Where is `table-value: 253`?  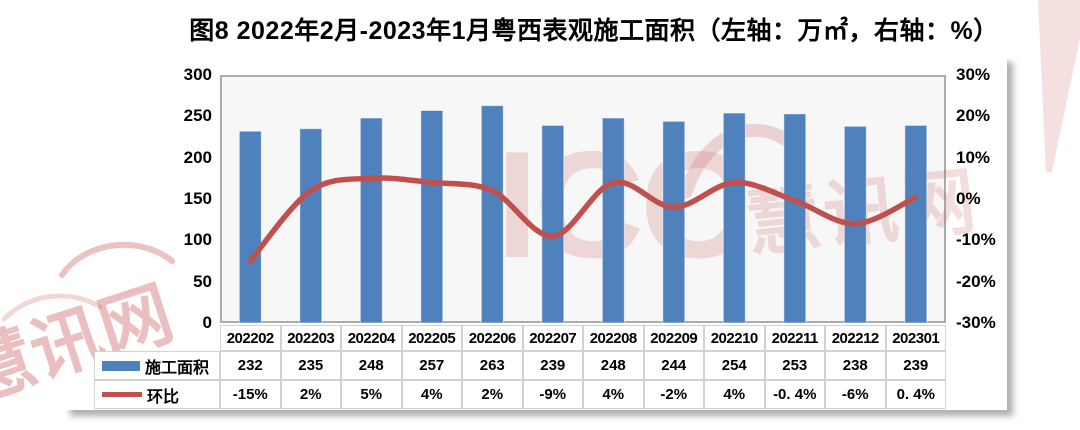 table-value: 253 is located at coordinates (794, 365).